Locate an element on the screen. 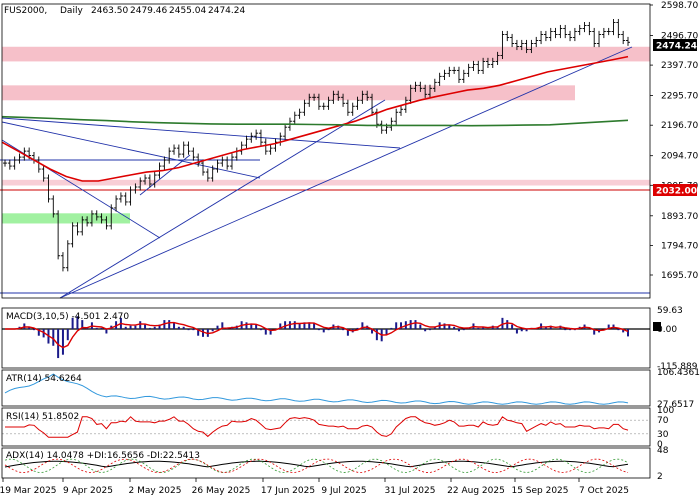 Image resolution: width=700 pixels, height=500 pixels. adx-tick-label: 2 is located at coordinates (660, 477).